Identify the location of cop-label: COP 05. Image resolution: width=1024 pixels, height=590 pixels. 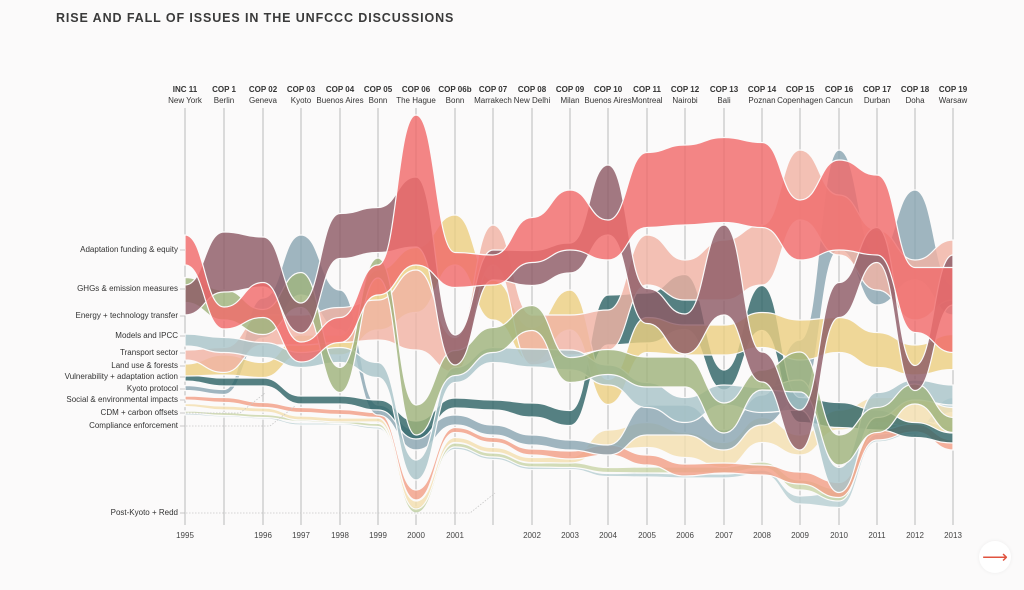
(378, 89).